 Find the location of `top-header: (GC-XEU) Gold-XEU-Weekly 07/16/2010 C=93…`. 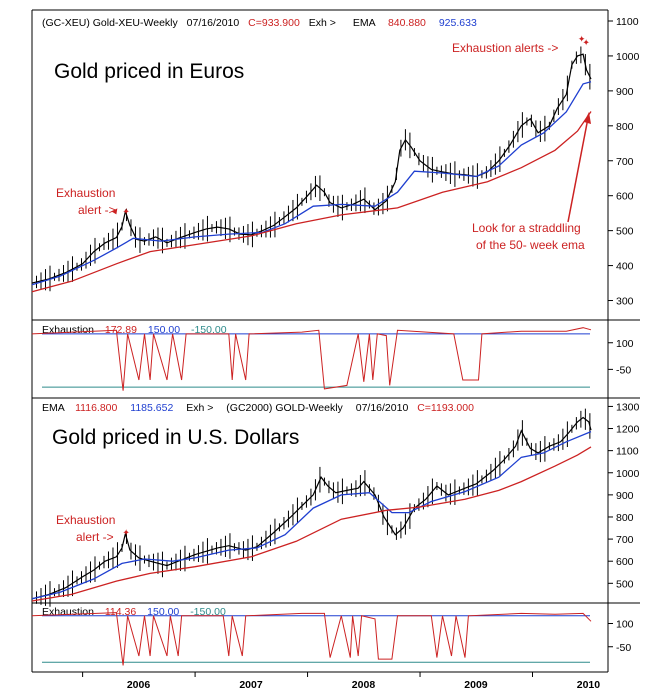

top-header: (GC-XEU) Gold-XEU-Weekly 07/16/2010 C=93… is located at coordinates (259, 23).